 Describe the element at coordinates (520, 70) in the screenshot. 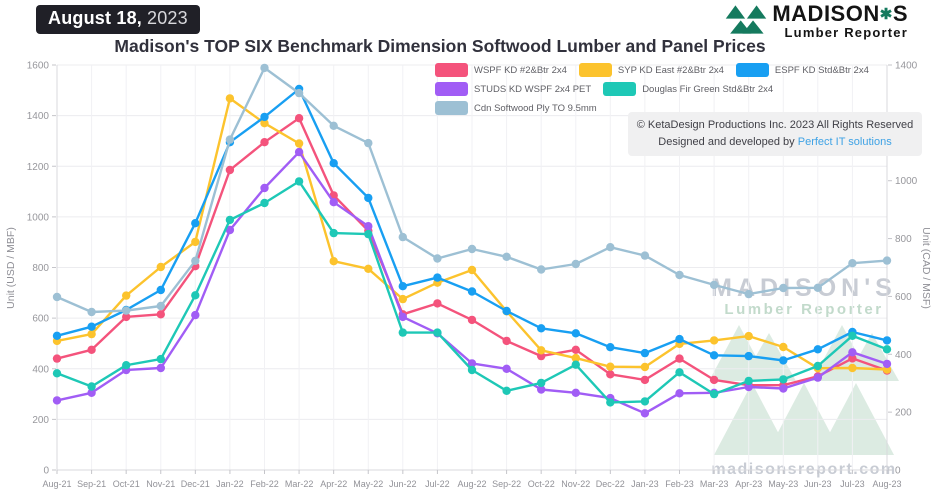

I see `legend-label: WSPF KD #2&Btr 2x4` at that location.